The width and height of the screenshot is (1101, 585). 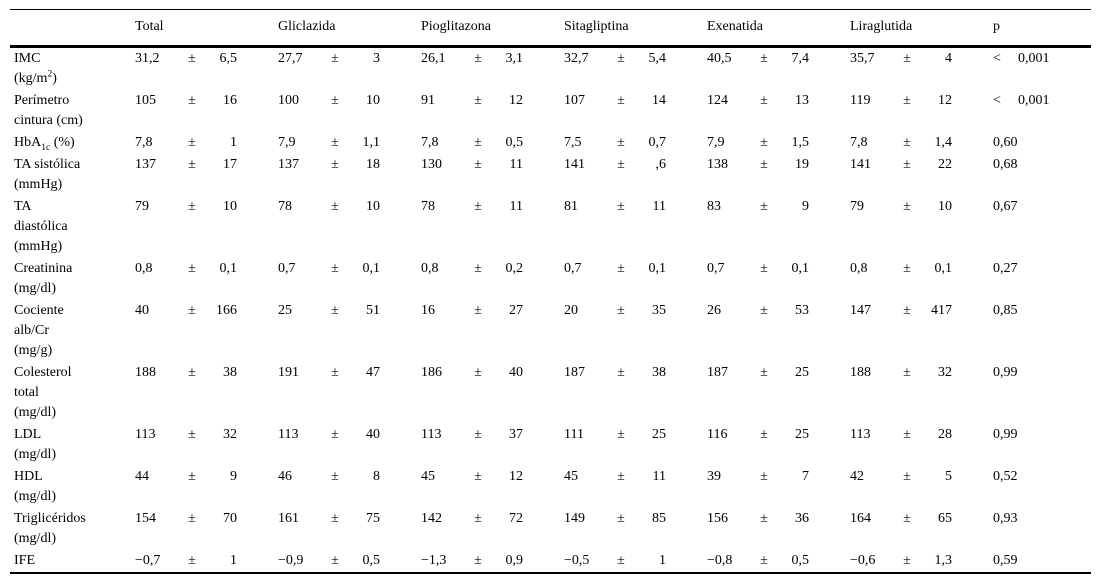 What do you see at coordinates (758, 143) in the screenshot?
I see `mean-sd-group: 7,9 ±1,5` at bounding box center [758, 143].